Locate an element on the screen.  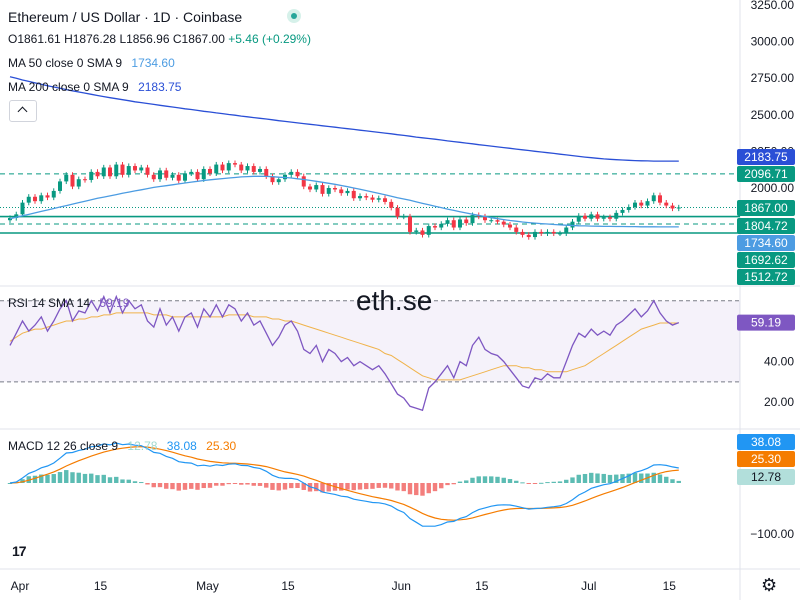
macd-line is located at coordinates (344, 484).